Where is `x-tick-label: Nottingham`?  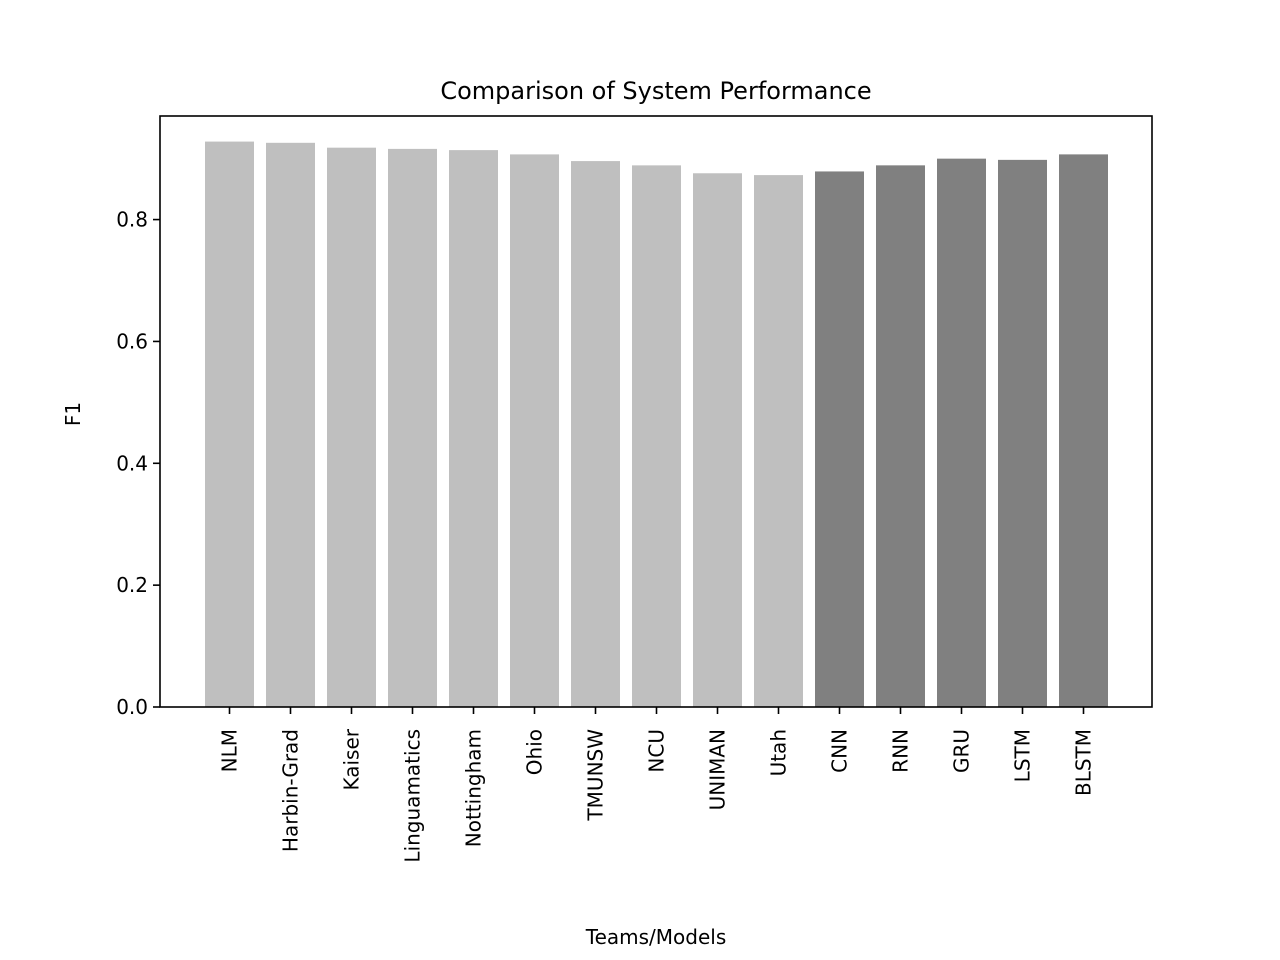
x-tick-label: Nottingham is located at coordinates (474, 788).